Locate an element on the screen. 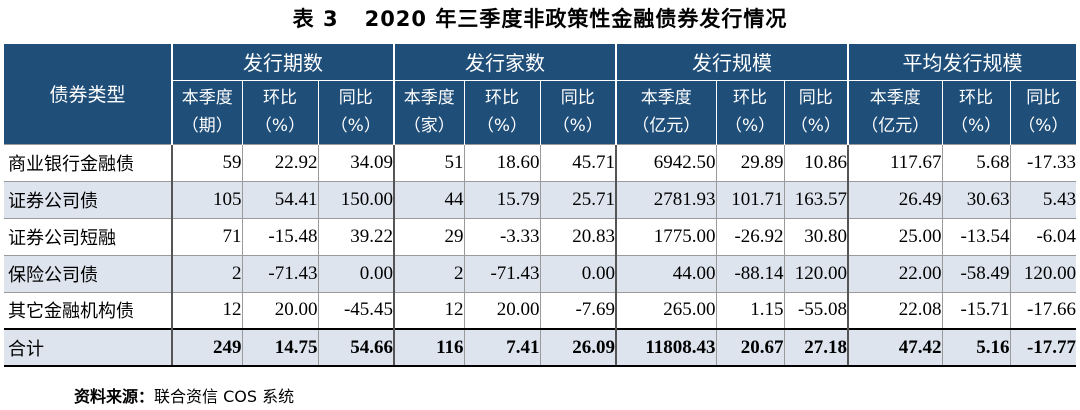 This screenshot has height=410, width=1080. table-cell: 1775.00 is located at coordinates (666, 236).